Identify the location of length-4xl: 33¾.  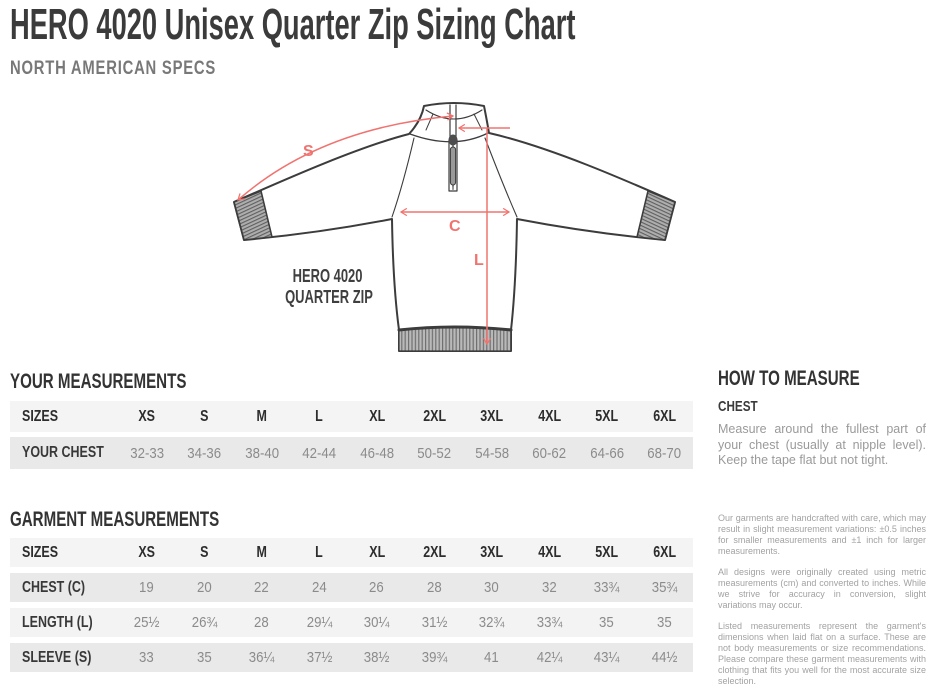
(549, 622).